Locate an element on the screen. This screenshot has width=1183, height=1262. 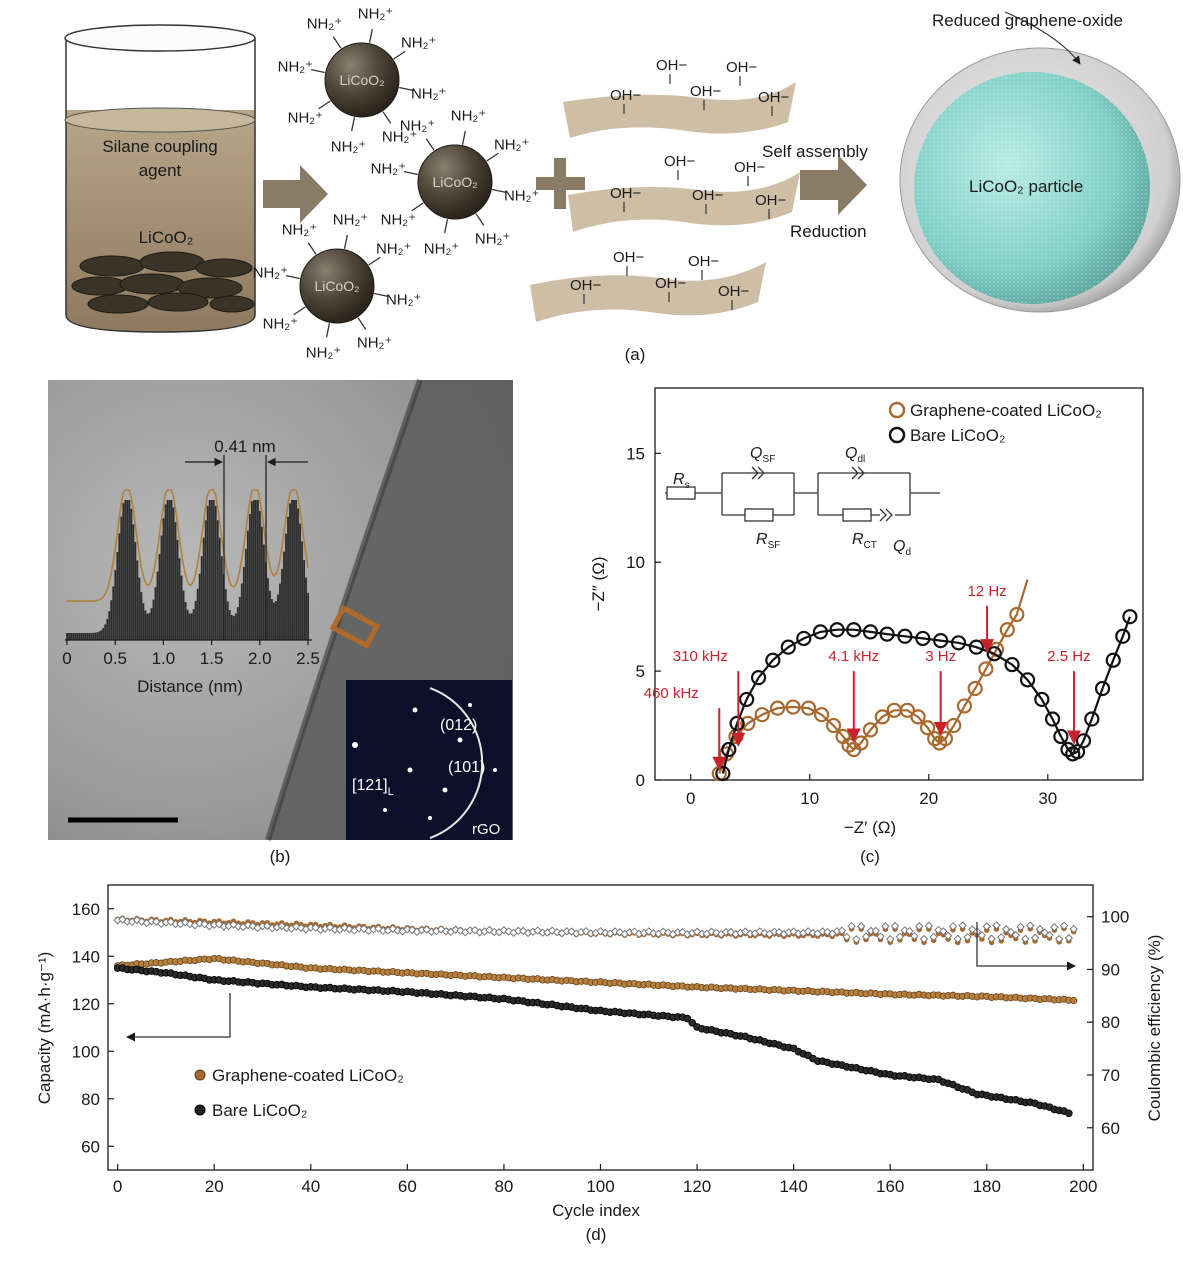
y-tick-label-left: 100 is located at coordinates (86, 1051).